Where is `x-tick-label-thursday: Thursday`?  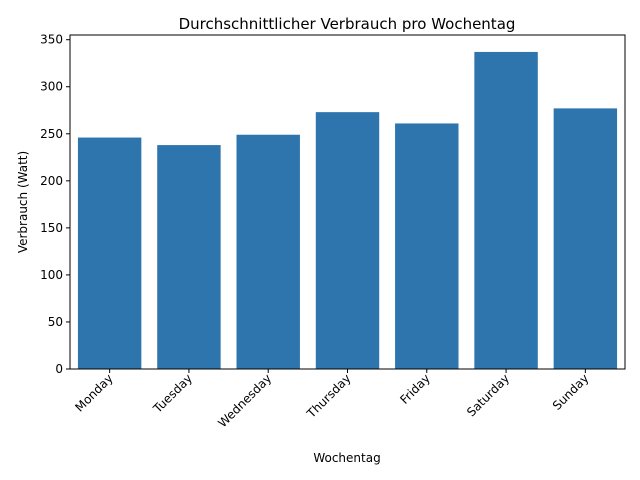 x-tick-label-thursday: Thursday is located at coordinates (329, 396).